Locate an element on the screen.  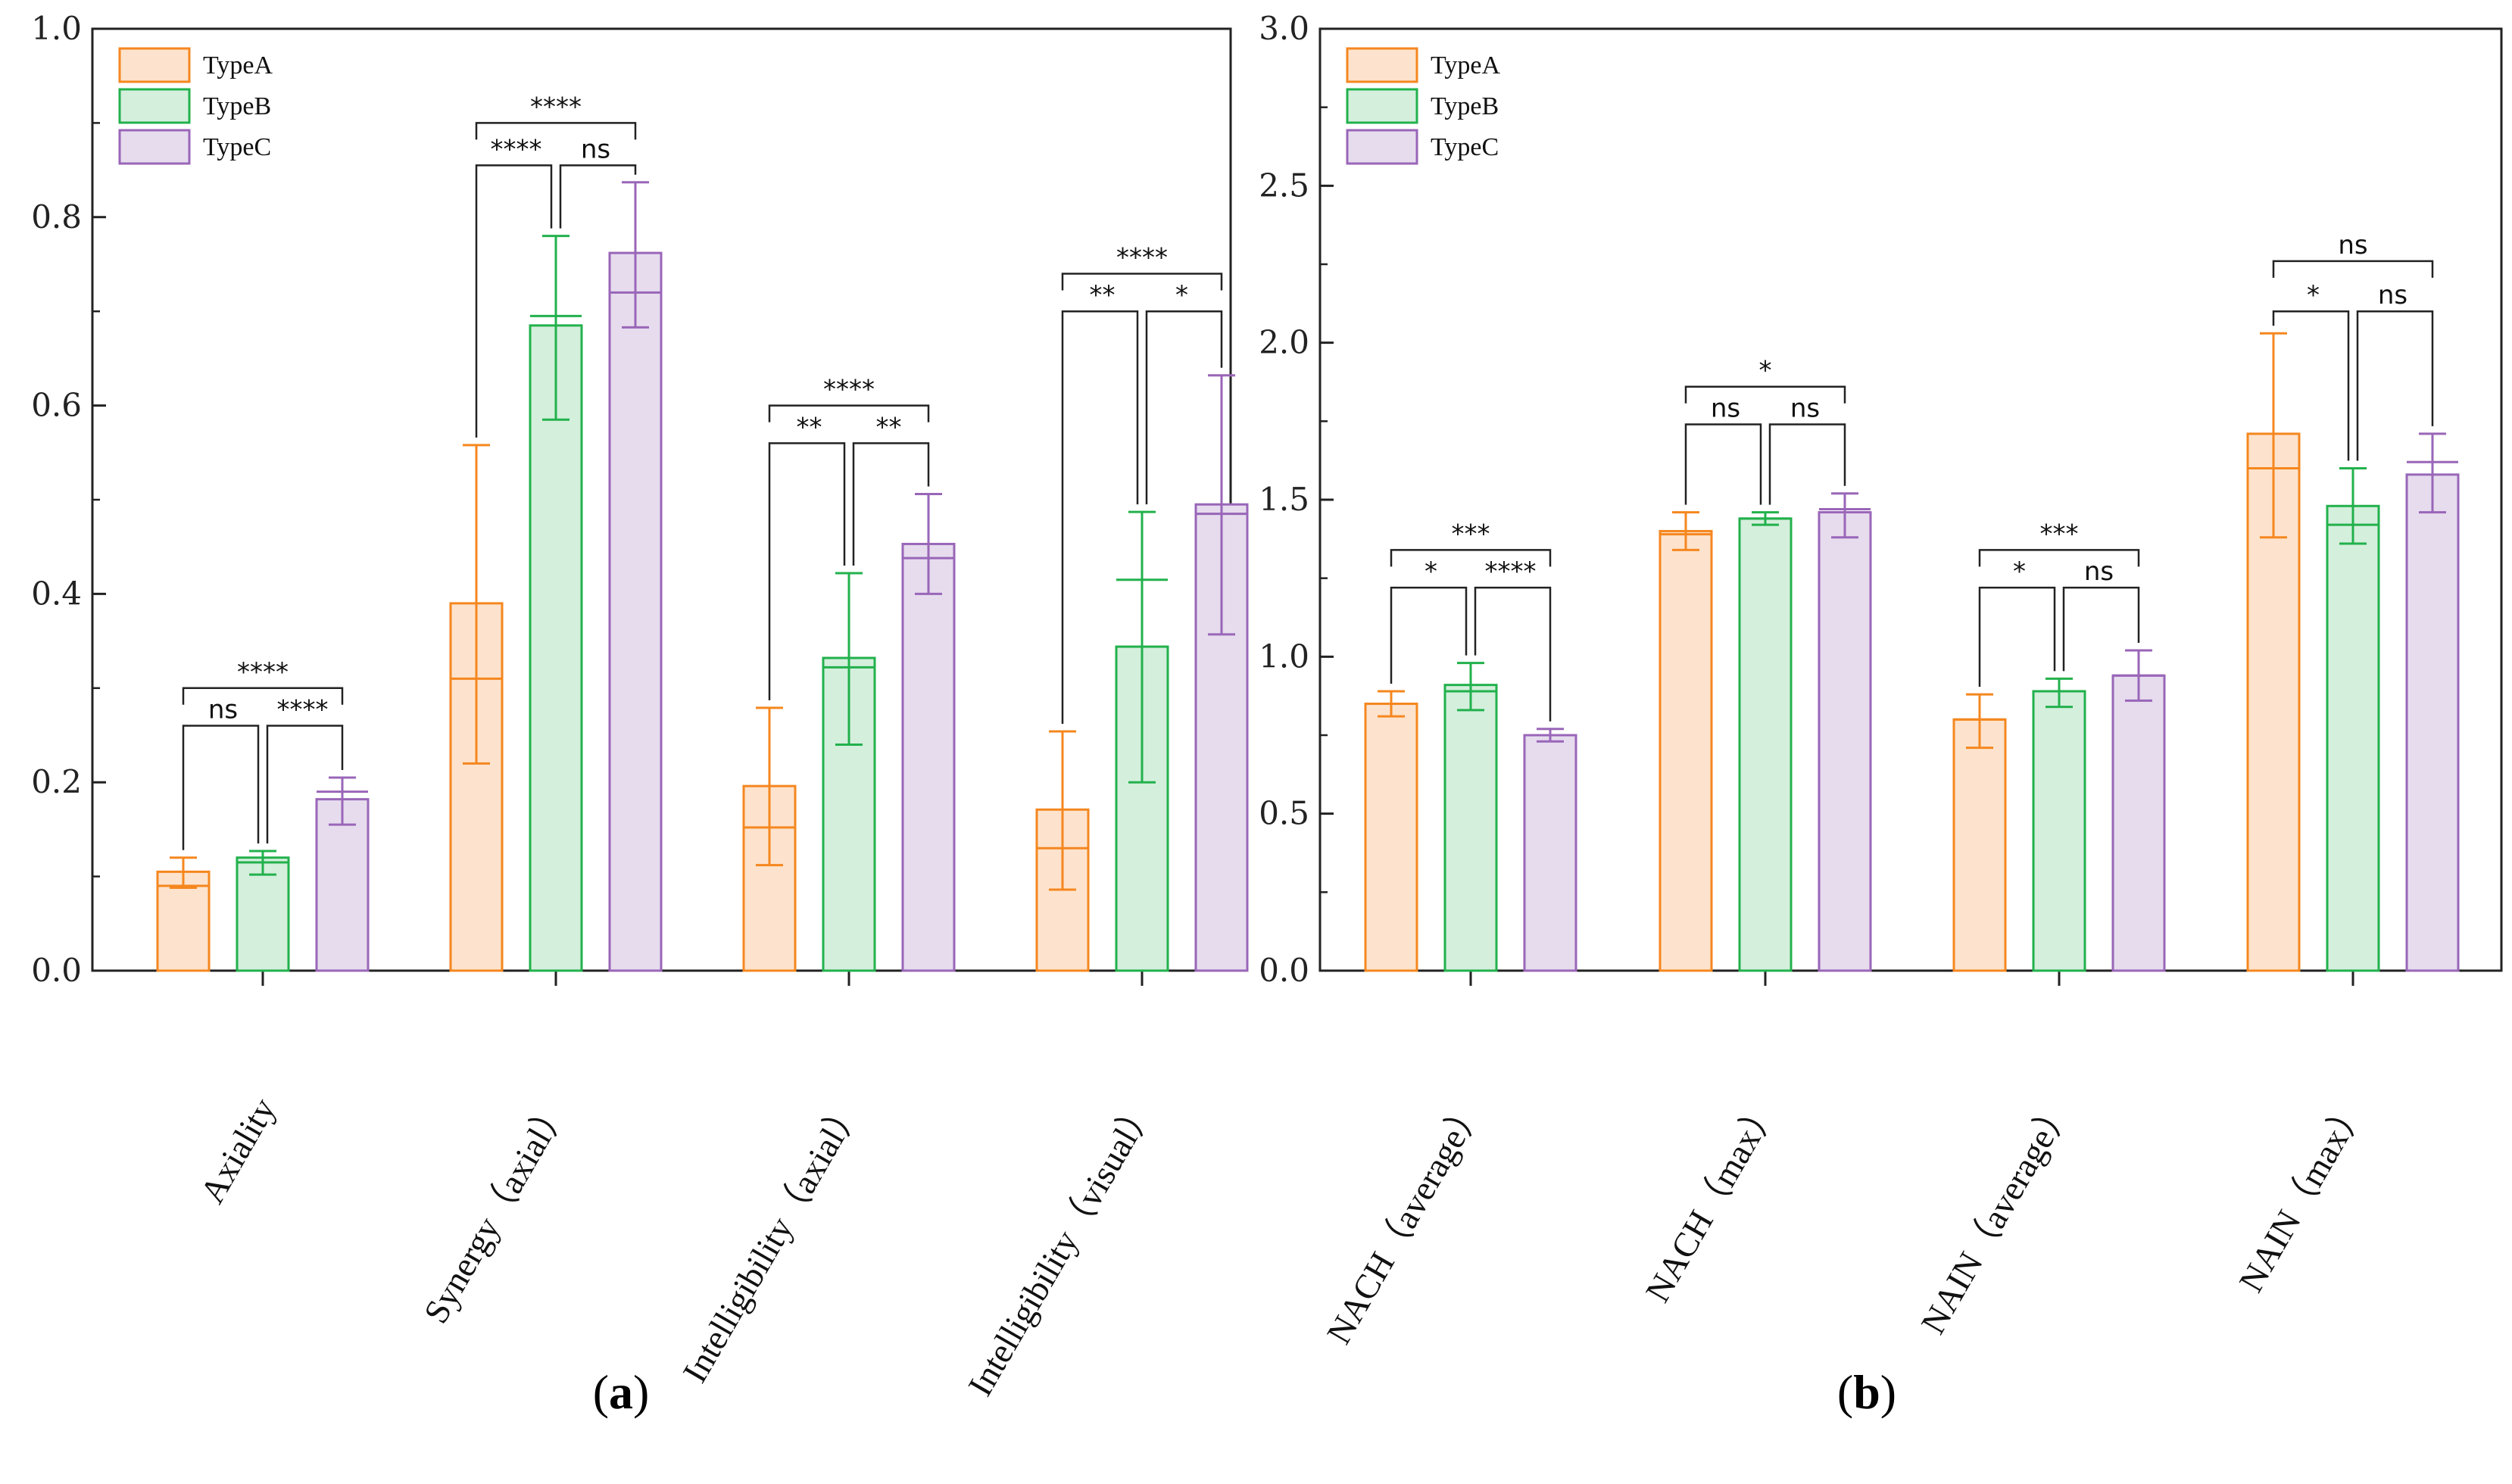
x-category-label: NAIN（max） is located at coordinates (2302, 1195).